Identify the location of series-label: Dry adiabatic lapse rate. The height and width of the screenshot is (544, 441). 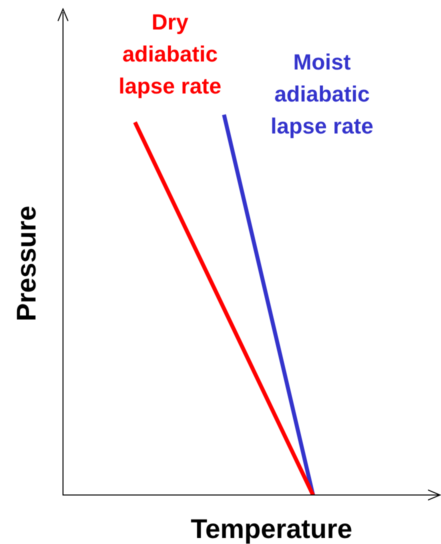
(170, 53).